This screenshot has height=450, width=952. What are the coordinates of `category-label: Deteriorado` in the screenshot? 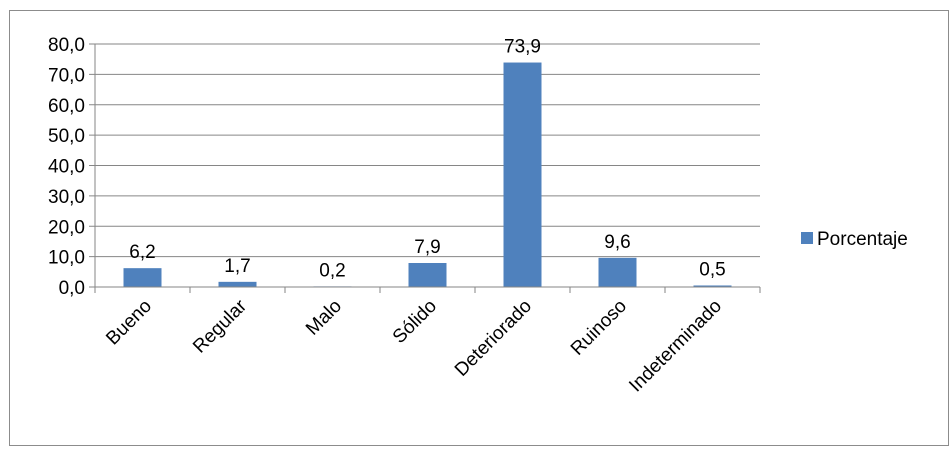 It's located at (493, 338).